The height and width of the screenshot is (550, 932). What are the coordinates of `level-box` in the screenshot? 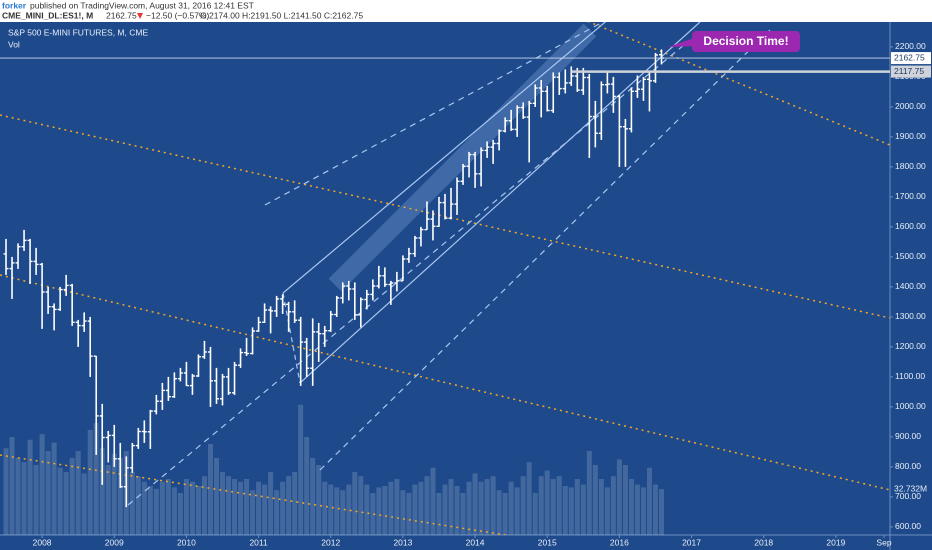 It's located at (911, 71).